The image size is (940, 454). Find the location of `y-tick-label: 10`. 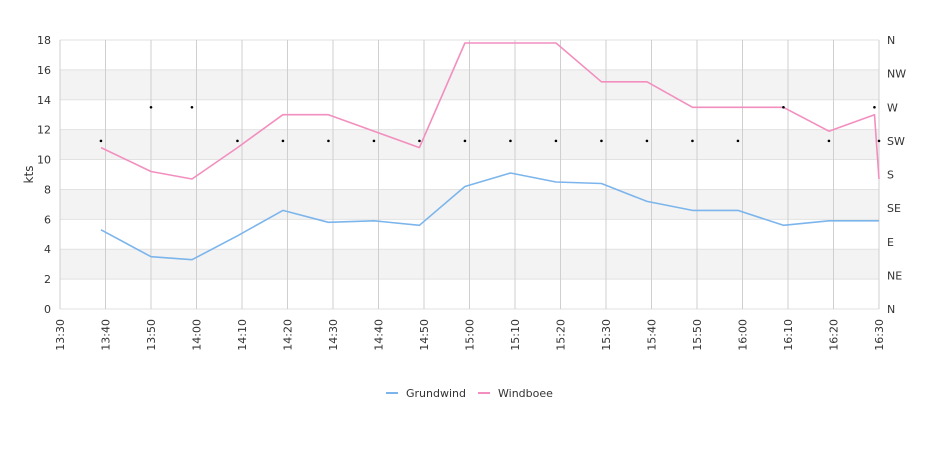

y-tick-label: 10 is located at coordinates (44, 160).